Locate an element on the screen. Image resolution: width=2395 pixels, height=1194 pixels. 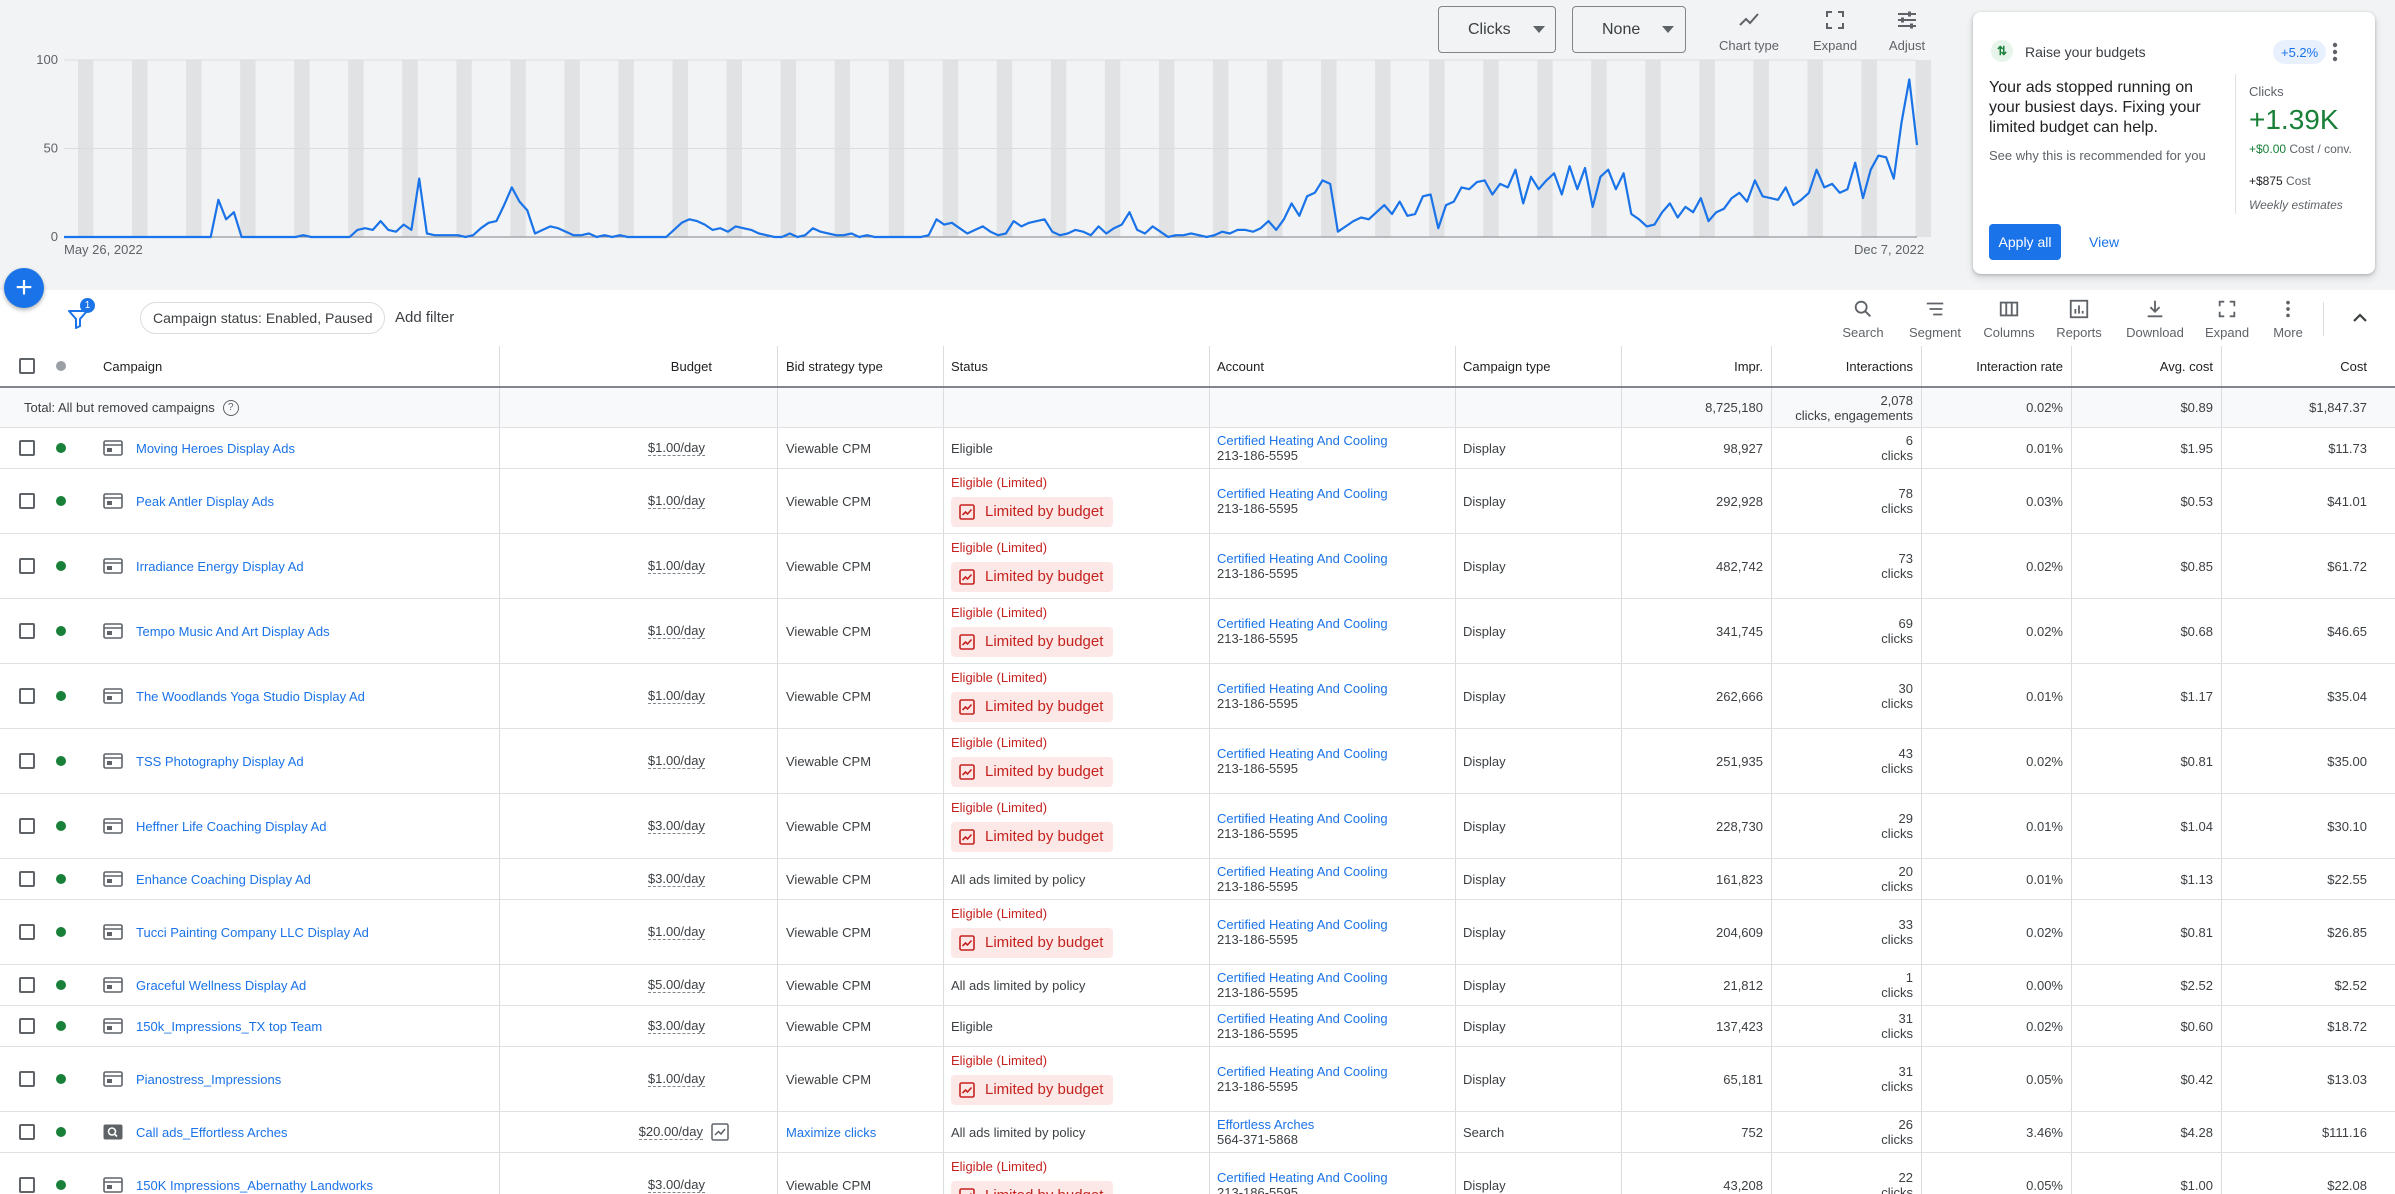
chevron-up-icon is located at coordinates (2360, 318).